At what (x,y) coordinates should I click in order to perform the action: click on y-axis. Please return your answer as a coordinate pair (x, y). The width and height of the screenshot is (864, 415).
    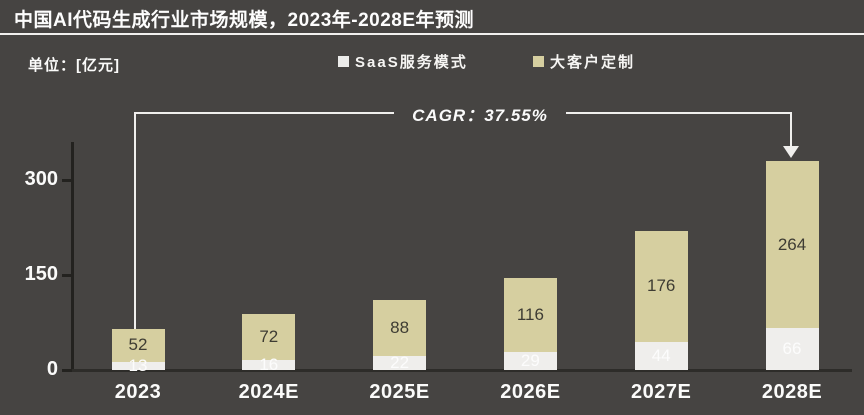
    Looking at the image, I should click on (72, 256).